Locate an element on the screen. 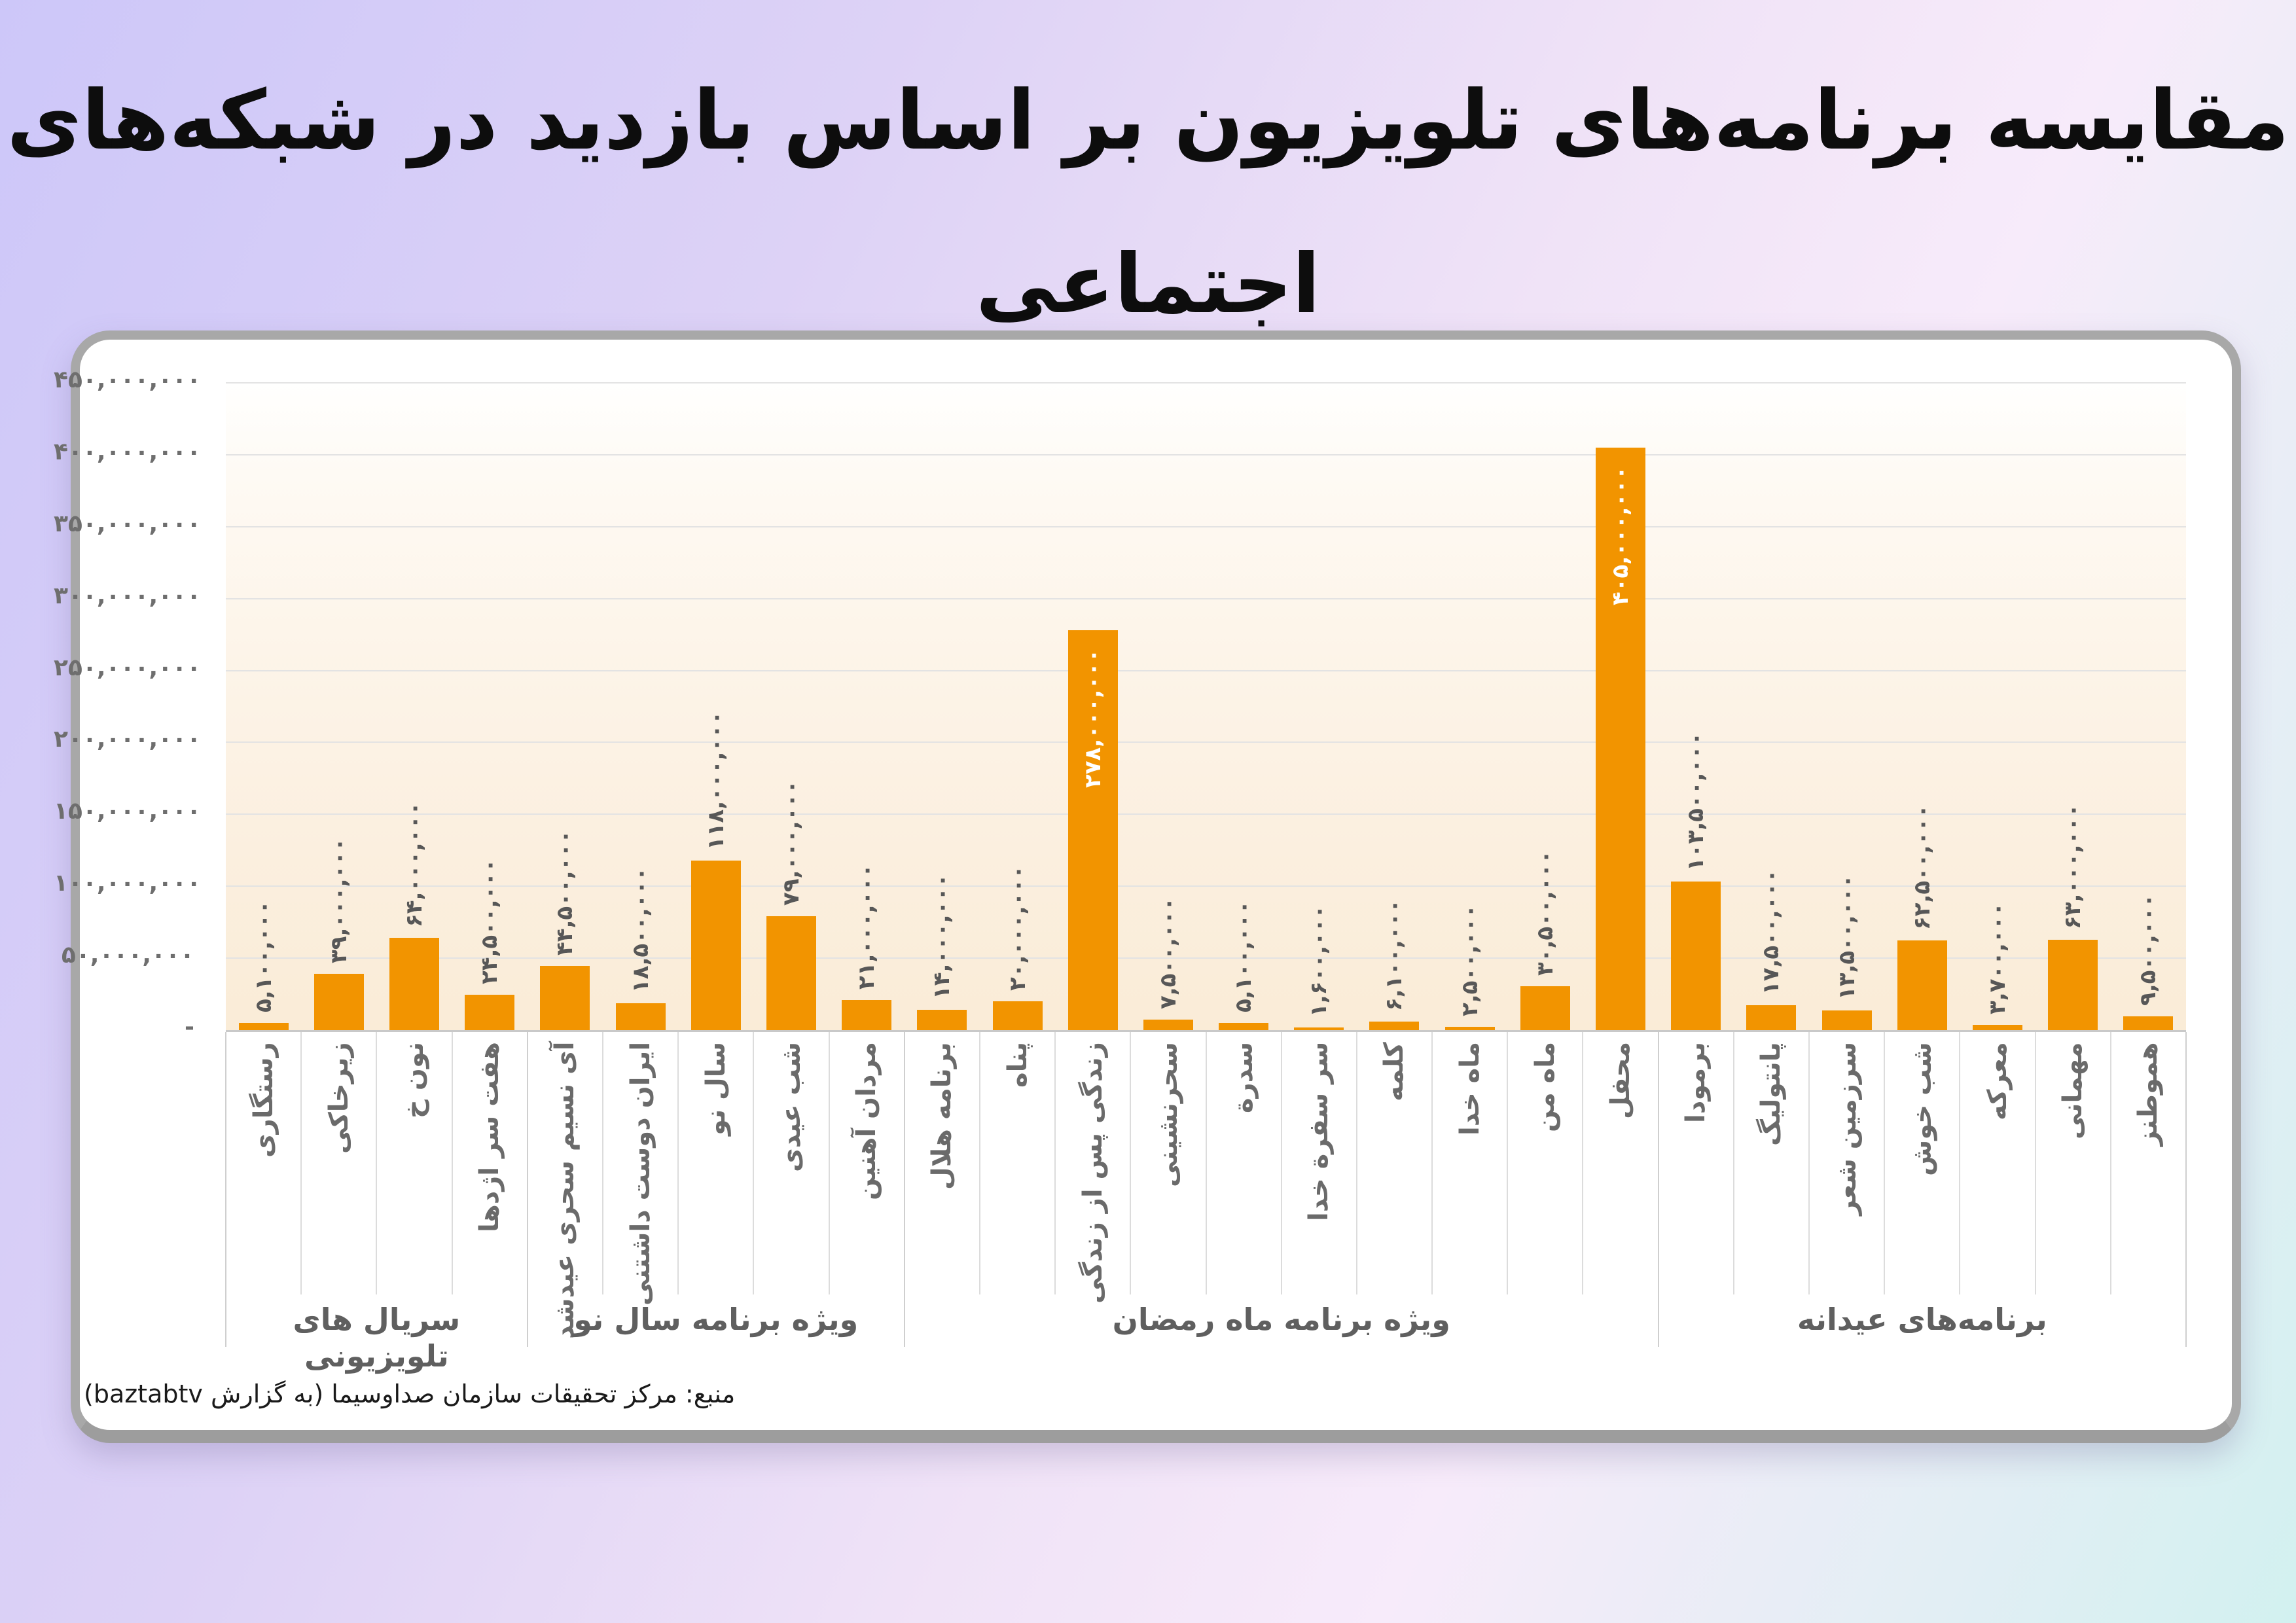 The height and width of the screenshot is (1623, 2296). category-label: مهمانی is located at coordinates (2073, 1091).